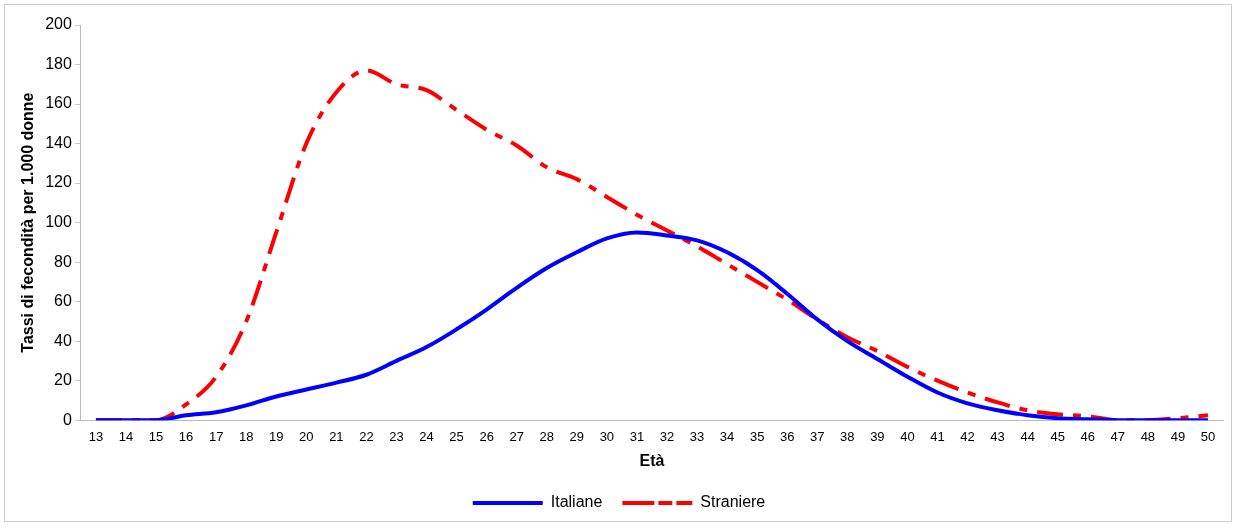 This screenshot has width=1238, height=528. What do you see at coordinates (1118, 436) in the screenshot?
I see `x-tick-label: 47` at bounding box center [1118, 436].